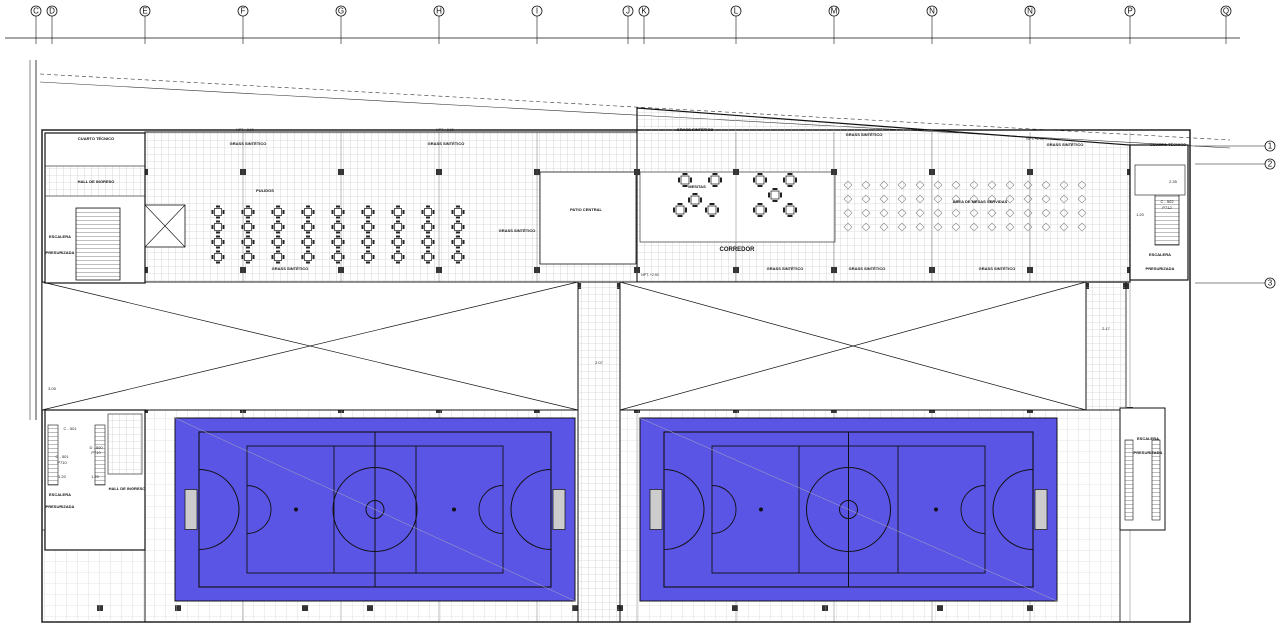  Describe the element at coordinates (96, 138) in the screenshot. I see `label-cuarto-tecnico-1: CUARTO TÉCNICO` at that location.